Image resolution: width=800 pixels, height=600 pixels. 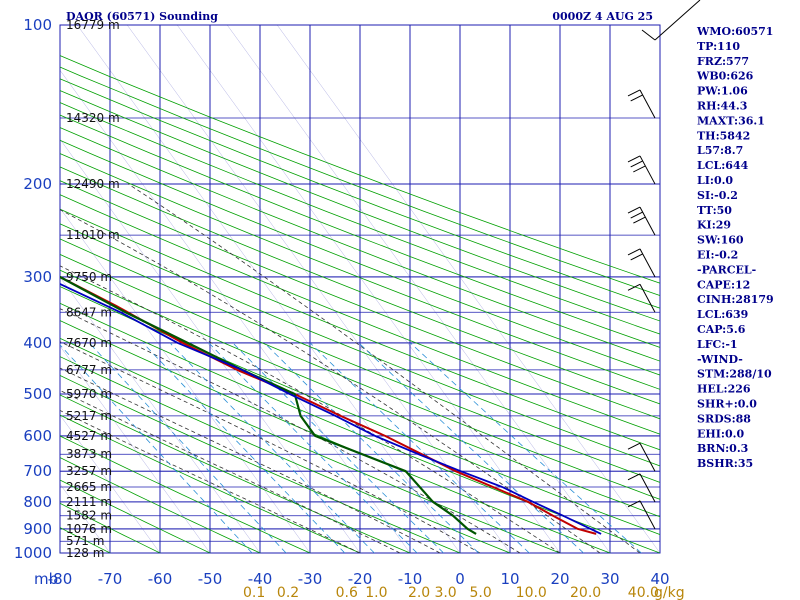 I want to click on temperature-tick-label: -80, so click(x=60, y=579).